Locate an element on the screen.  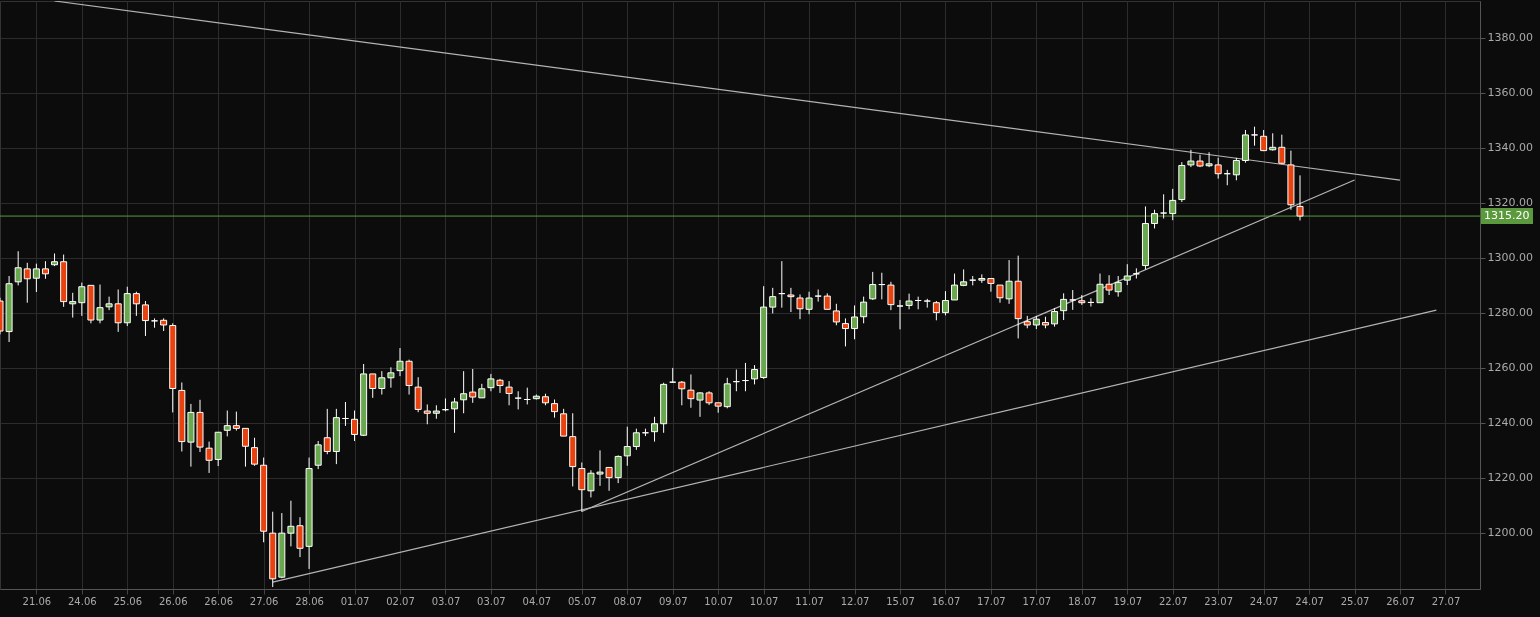
y-tick-label: 1360.00 is located at coordinates (1510, 93).